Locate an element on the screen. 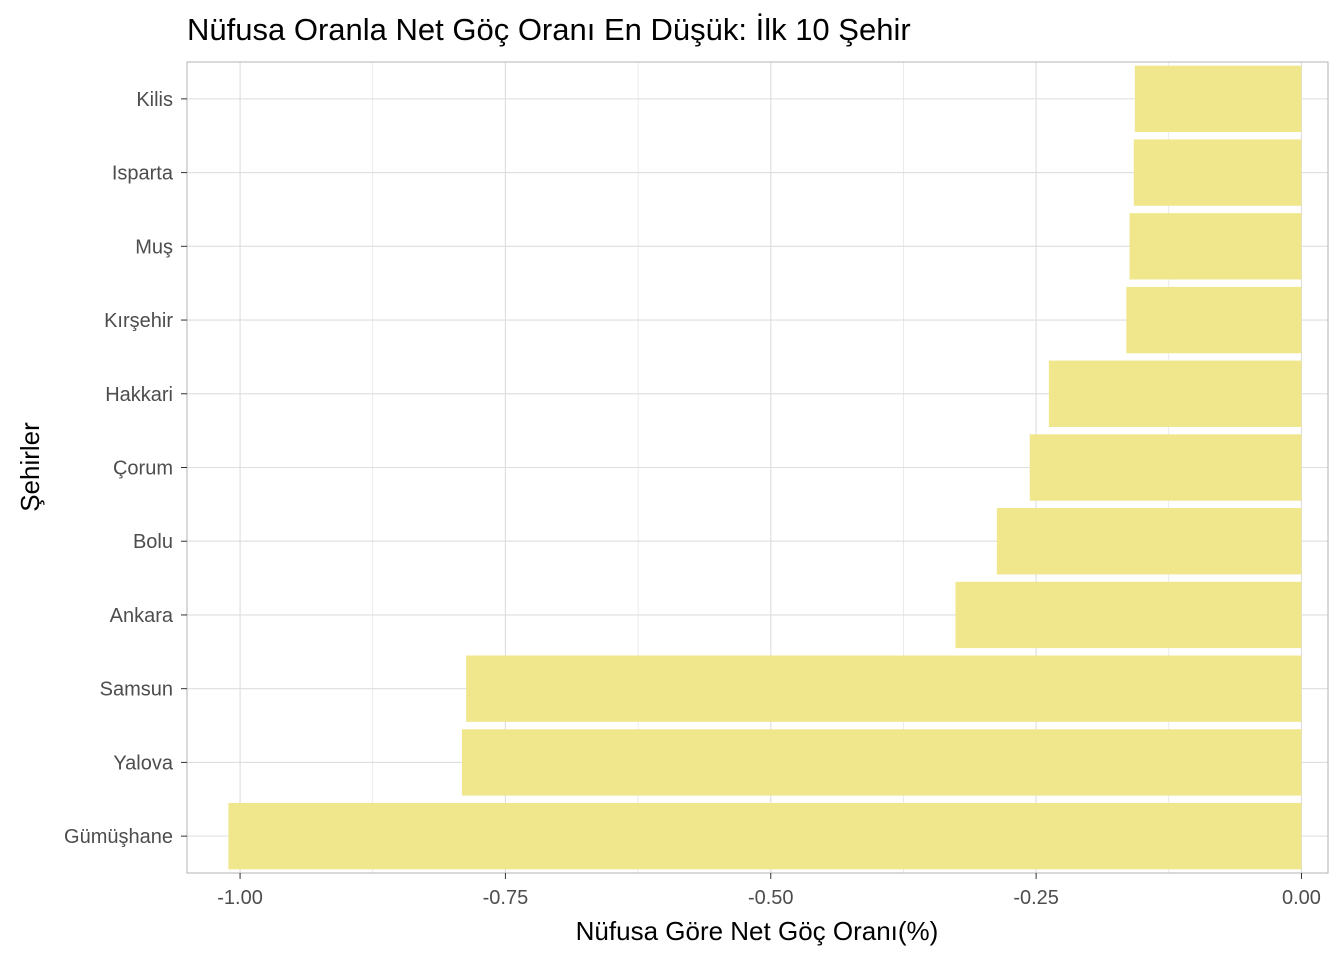  x-tick-label: -0.50 is located at coordinates (771, 898).